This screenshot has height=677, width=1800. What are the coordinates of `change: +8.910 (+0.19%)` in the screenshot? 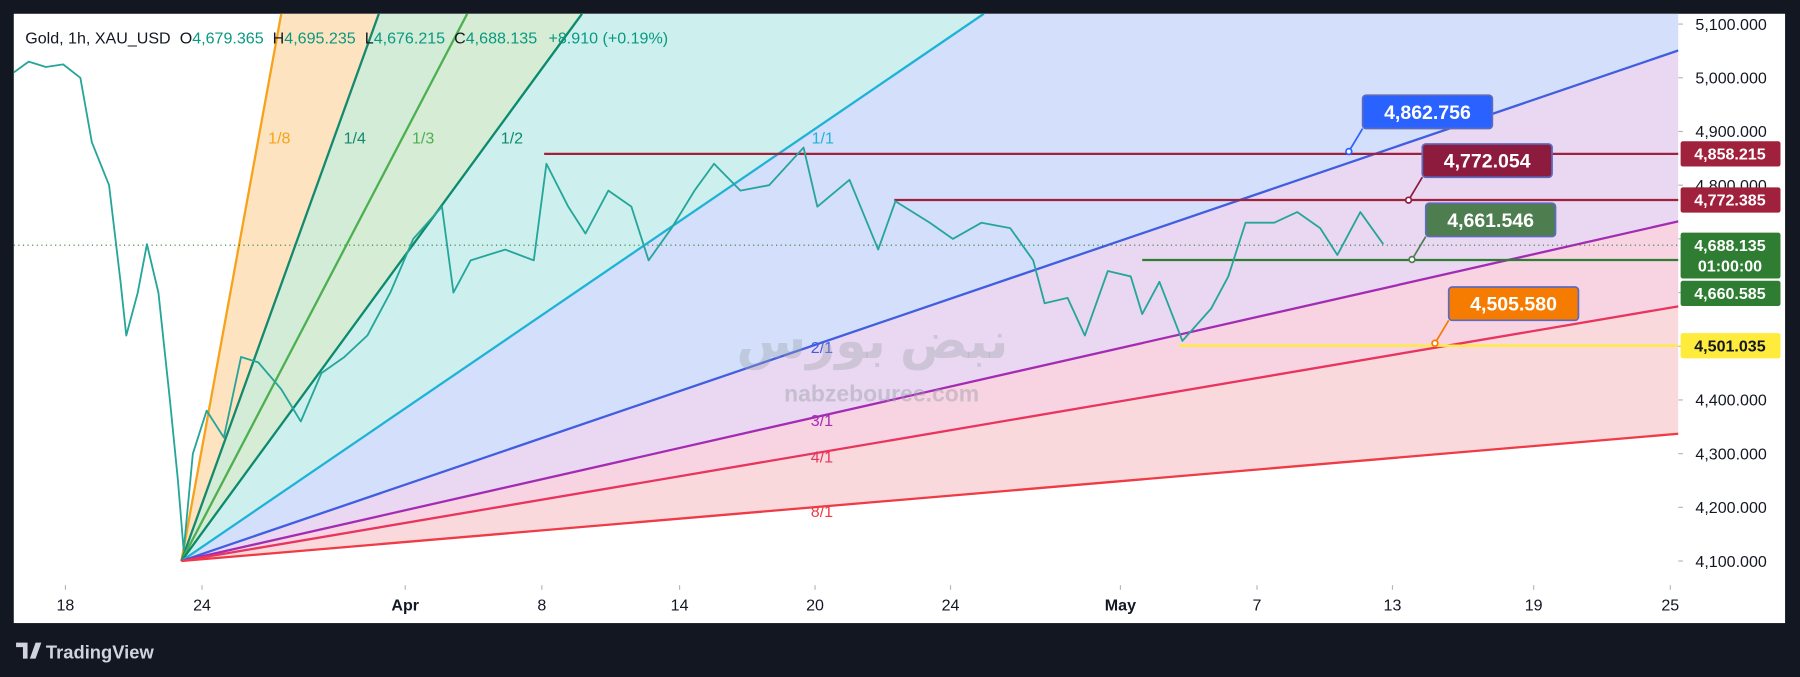 It's located at (609, 39).